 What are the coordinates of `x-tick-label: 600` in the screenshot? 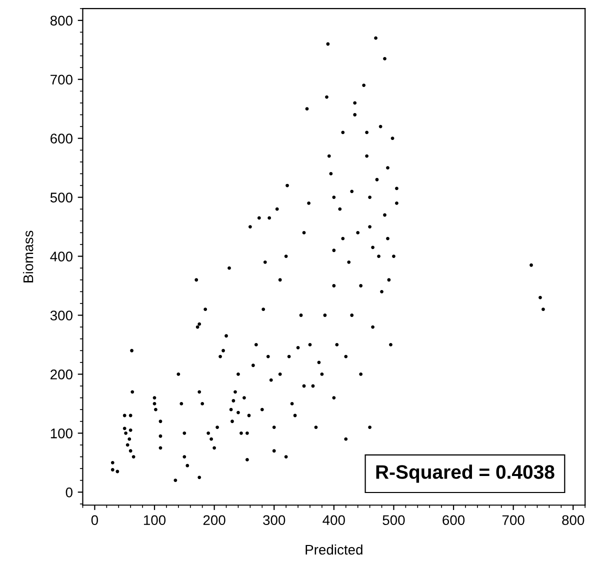 It's located at (453, 520).